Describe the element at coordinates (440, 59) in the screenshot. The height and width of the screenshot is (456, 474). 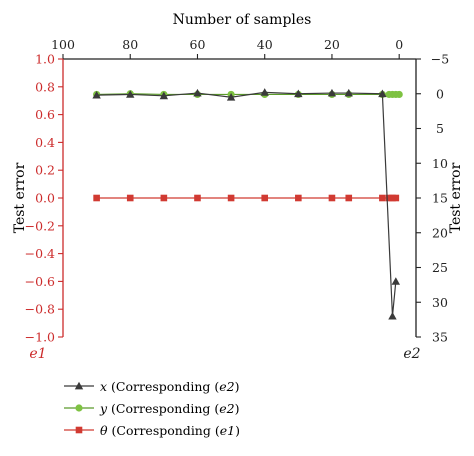
I see `right-tick-label: −5` at that location.